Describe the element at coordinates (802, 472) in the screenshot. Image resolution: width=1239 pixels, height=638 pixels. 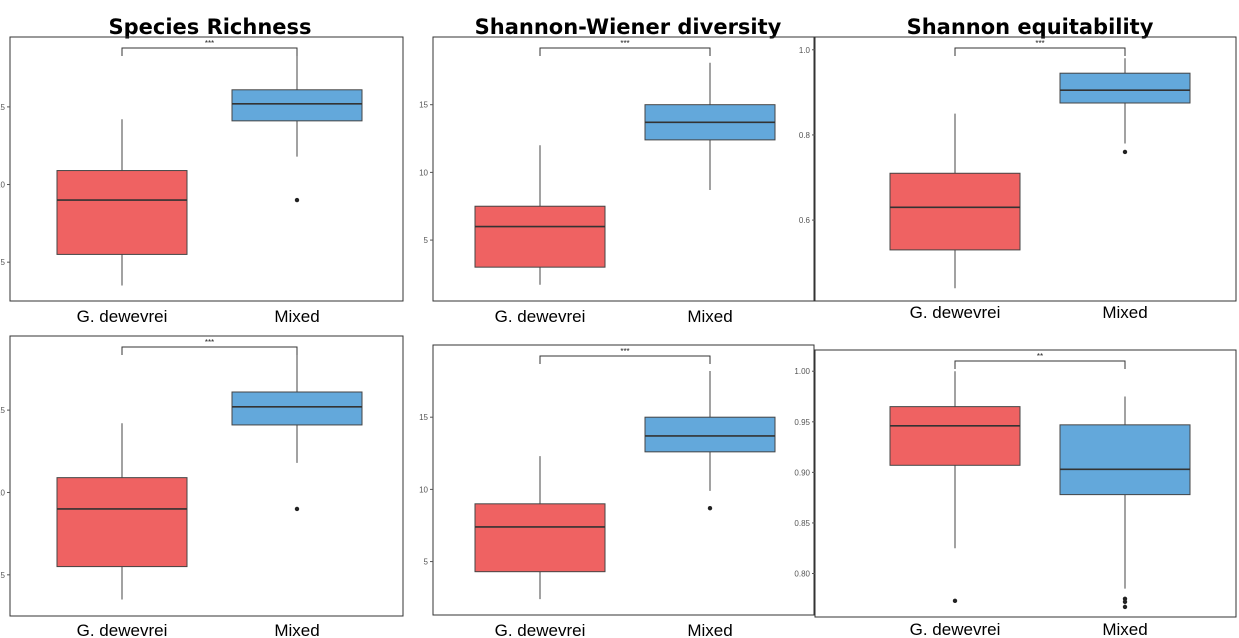
I see `y-tick-label: 0.90` at that location.